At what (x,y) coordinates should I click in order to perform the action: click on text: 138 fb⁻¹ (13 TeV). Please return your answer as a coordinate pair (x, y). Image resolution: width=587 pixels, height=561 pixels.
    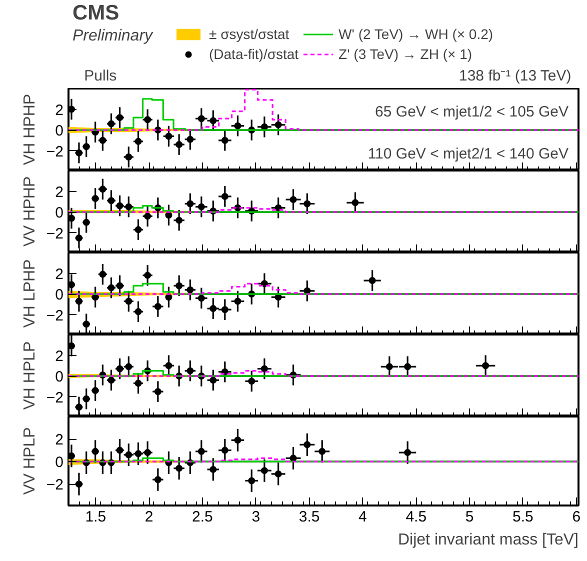
    Looking at the image, I should click on (515, 76).